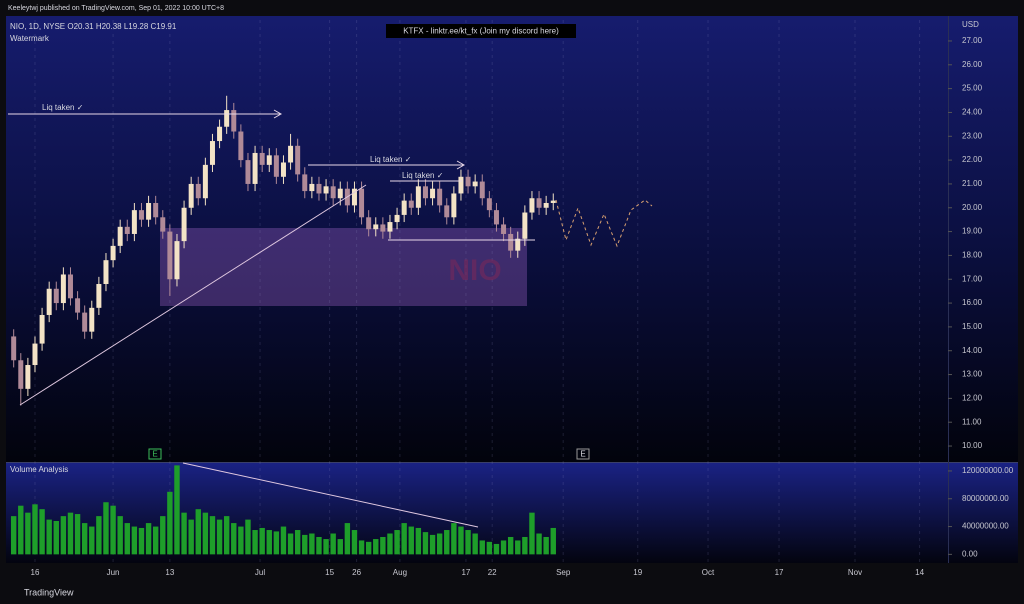 The height and width of the screenshot is (604, 1024). I want to click on y-tick-label: 20.00, so click(972, 207).